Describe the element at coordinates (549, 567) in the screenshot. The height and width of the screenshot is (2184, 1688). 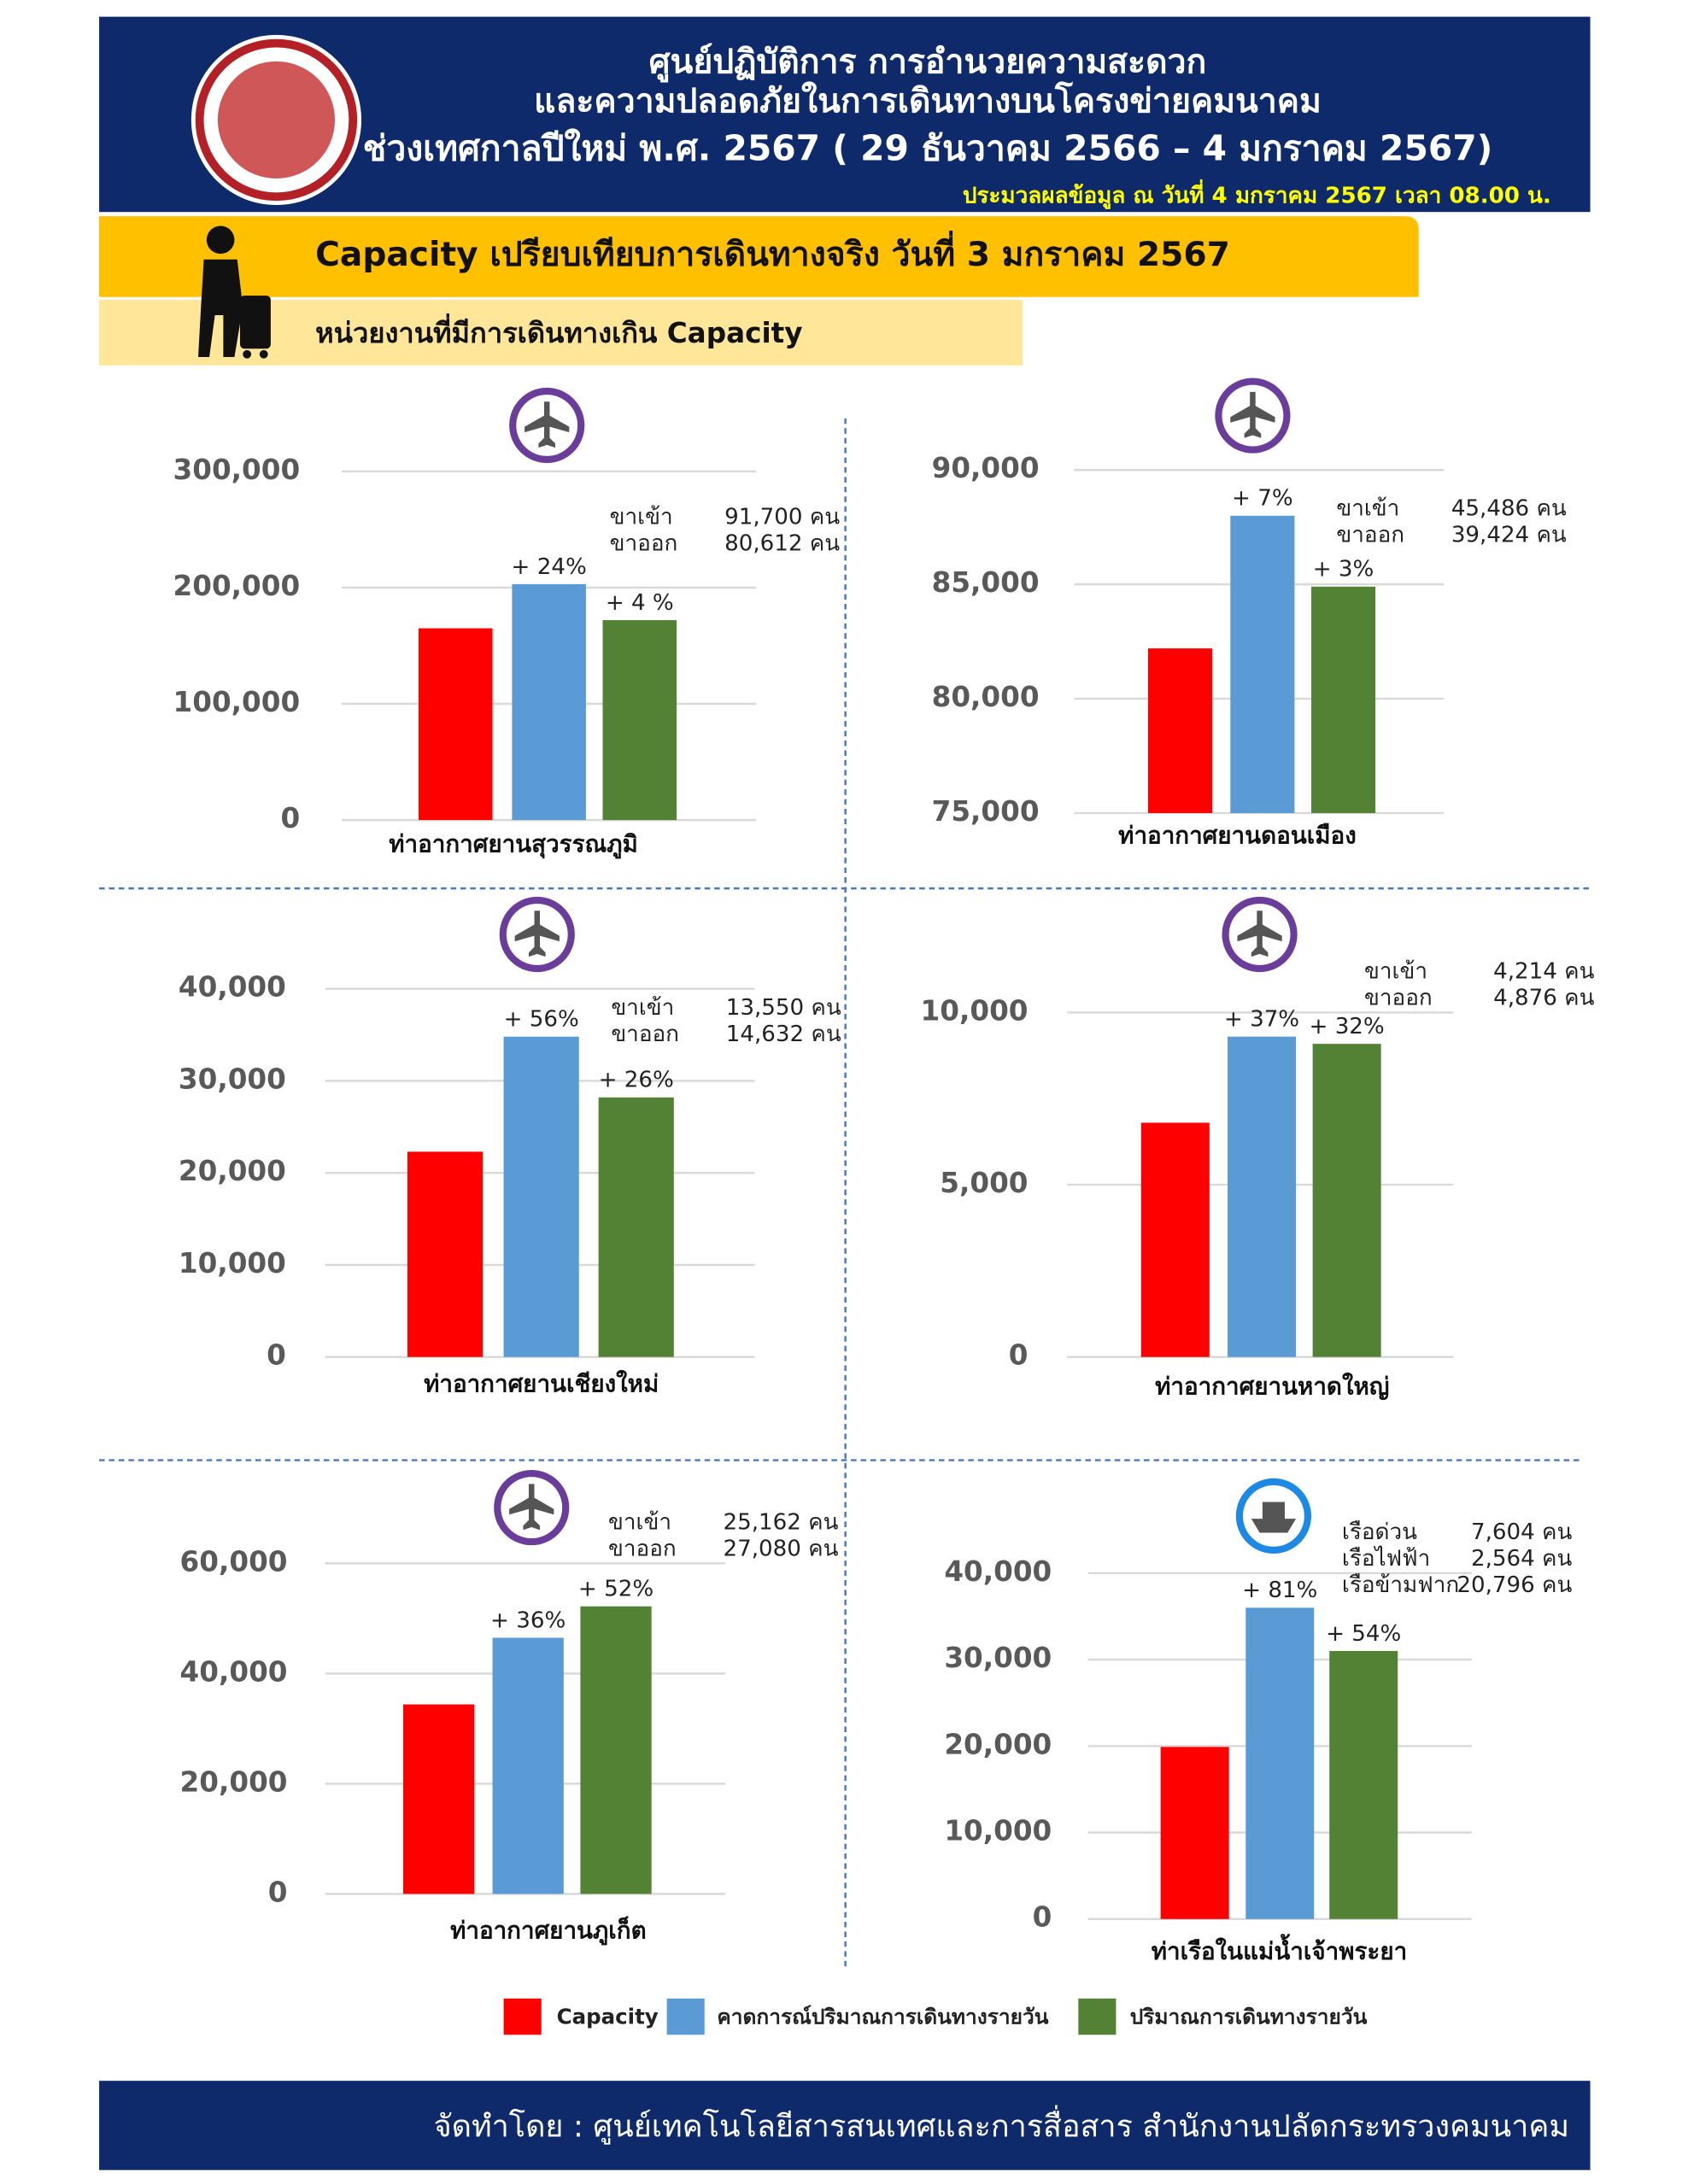
I see `change-label: + 24%` at that location.